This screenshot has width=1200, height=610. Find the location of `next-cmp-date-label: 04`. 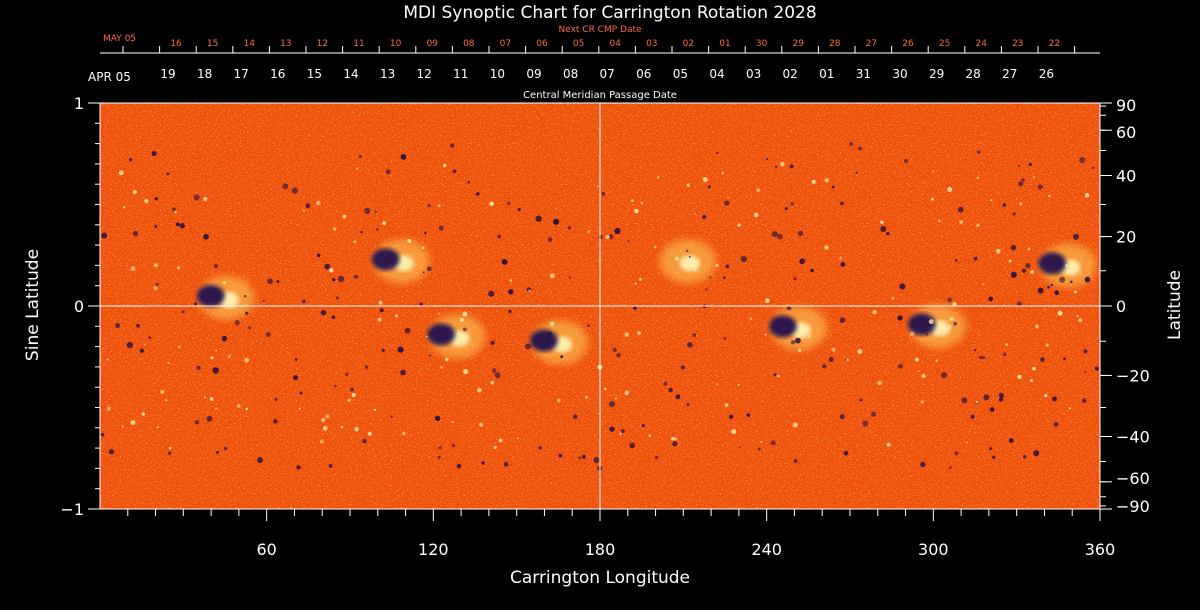

next-cmp-date-label: 04 is located at coordinates (615, 44).